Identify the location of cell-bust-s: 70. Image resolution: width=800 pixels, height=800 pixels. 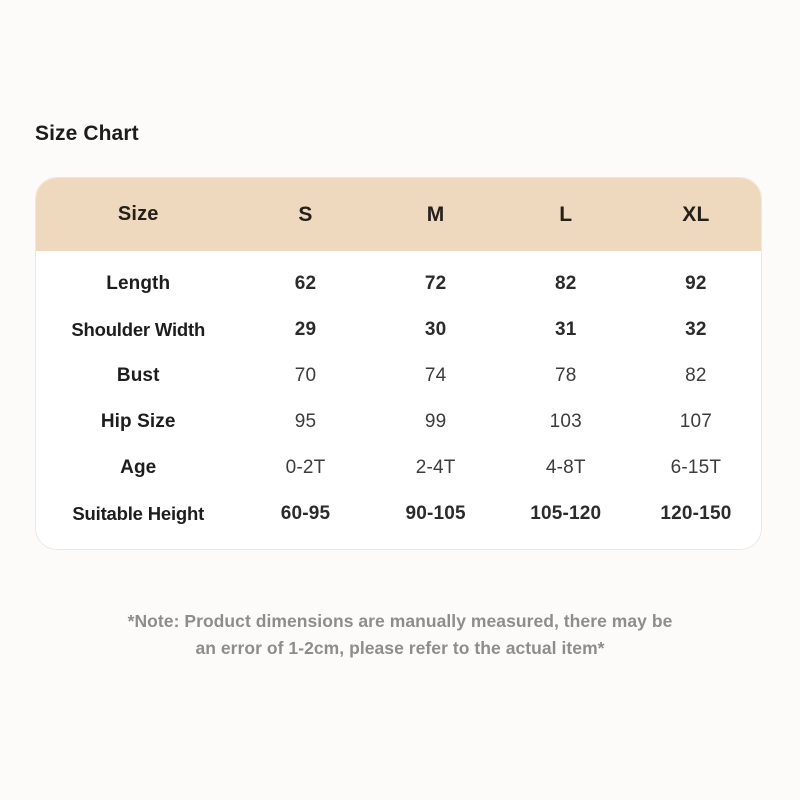
(305, 376).